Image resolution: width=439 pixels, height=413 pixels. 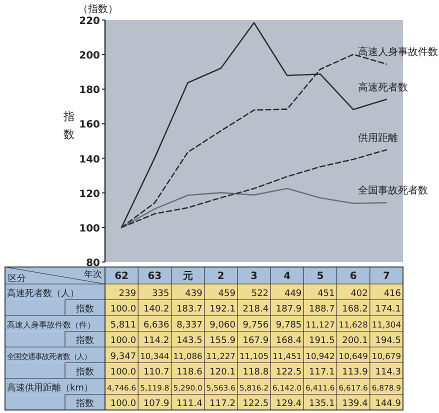 I want to click on y-tick-label: 140, so click(x=89, y=160).